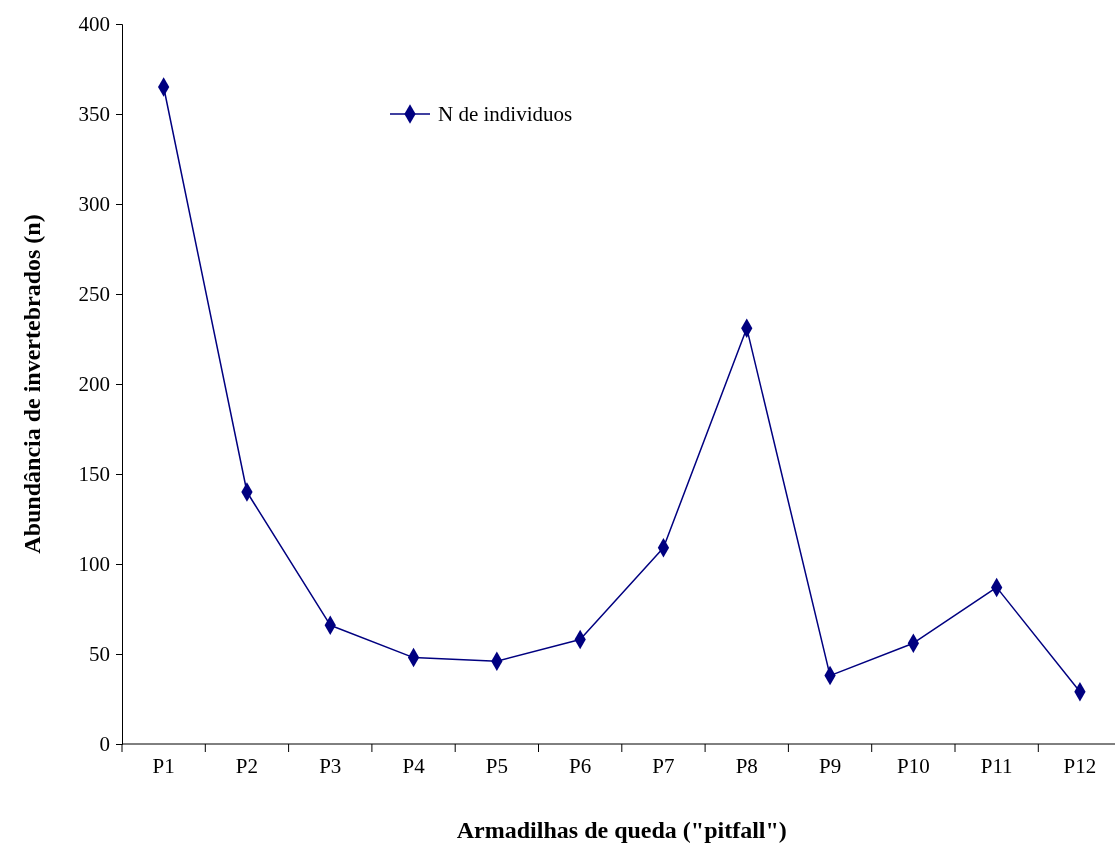 The width and height of the screenshot is (1115, 845). Describe the element at coordinates (414, 765) in the screenshot. I see `x-tick-label: P4` at that location.